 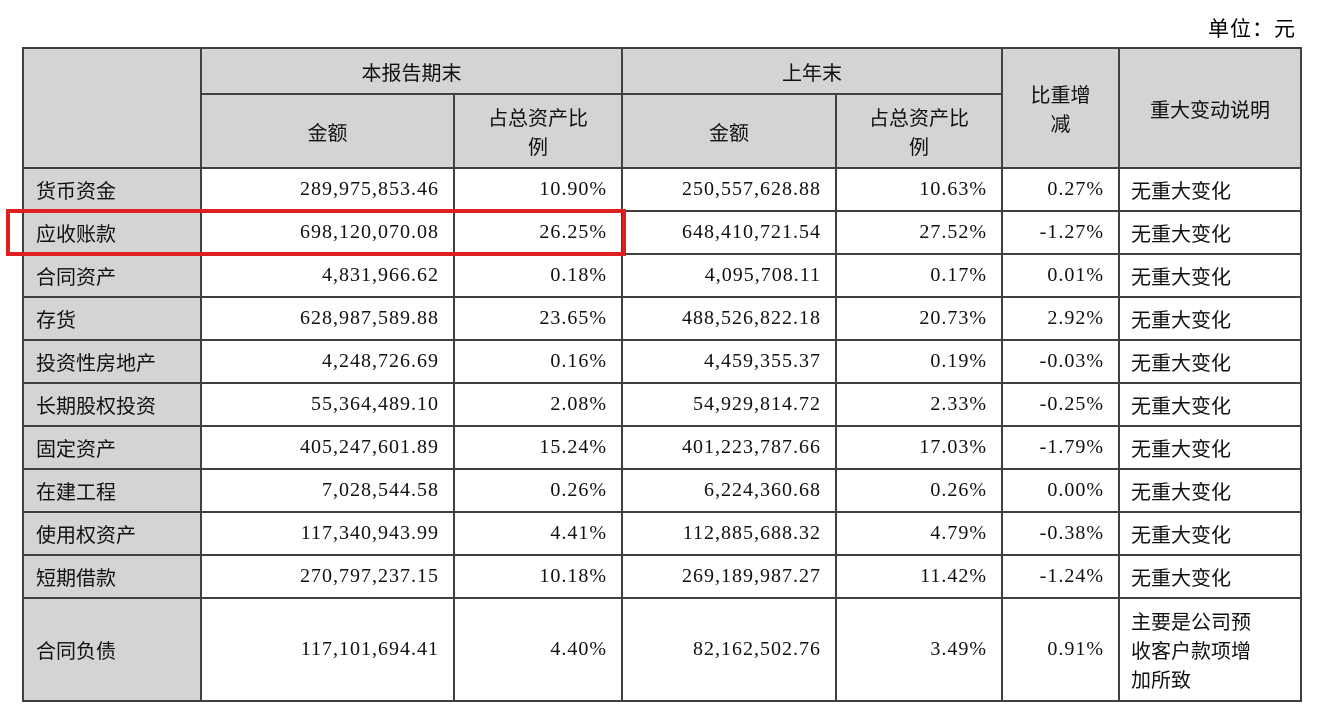 I want to click on current-pct-cell: 10.90%, so click(x=538, y=189).